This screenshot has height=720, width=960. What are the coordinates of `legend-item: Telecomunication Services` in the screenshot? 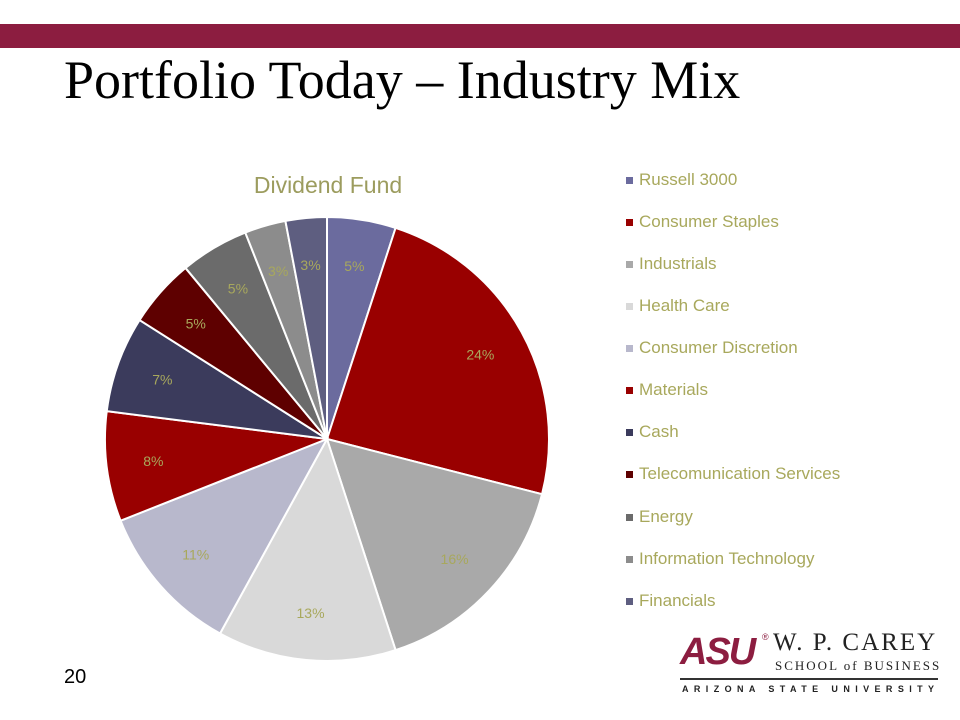 It's located at (776, 474).